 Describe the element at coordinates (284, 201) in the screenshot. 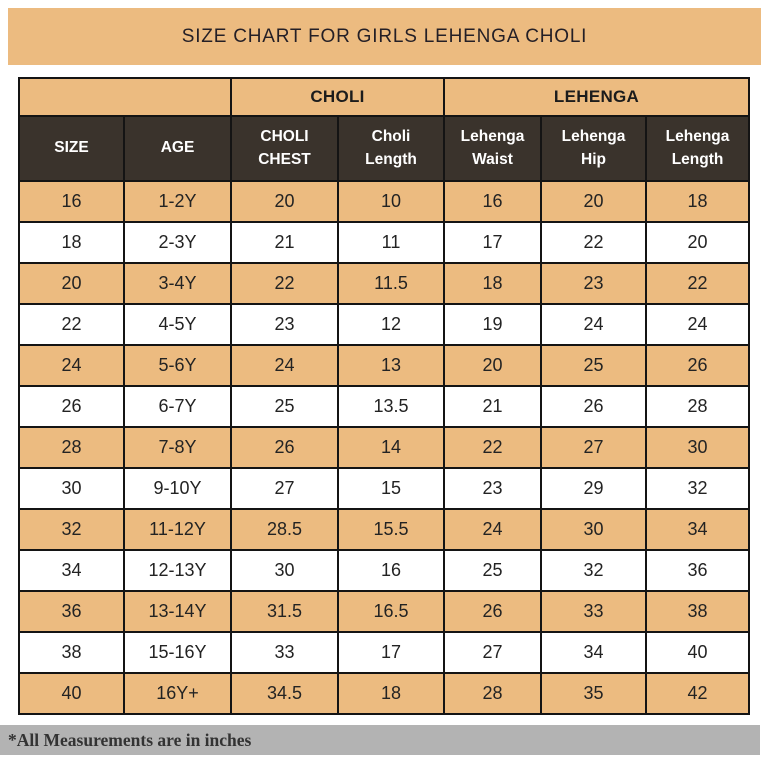

I see `cell-choli-chest: 20` at that location.